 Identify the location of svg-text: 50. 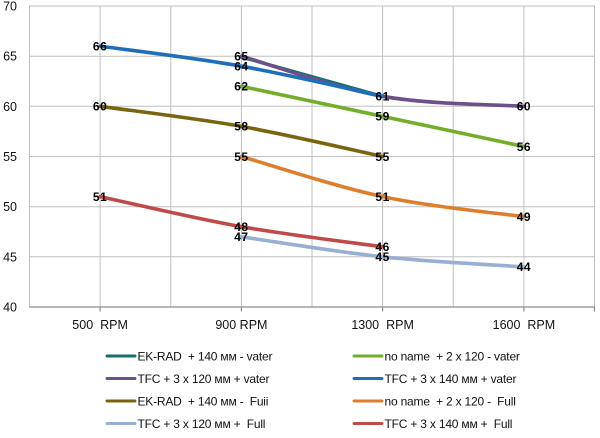
(10, 207).